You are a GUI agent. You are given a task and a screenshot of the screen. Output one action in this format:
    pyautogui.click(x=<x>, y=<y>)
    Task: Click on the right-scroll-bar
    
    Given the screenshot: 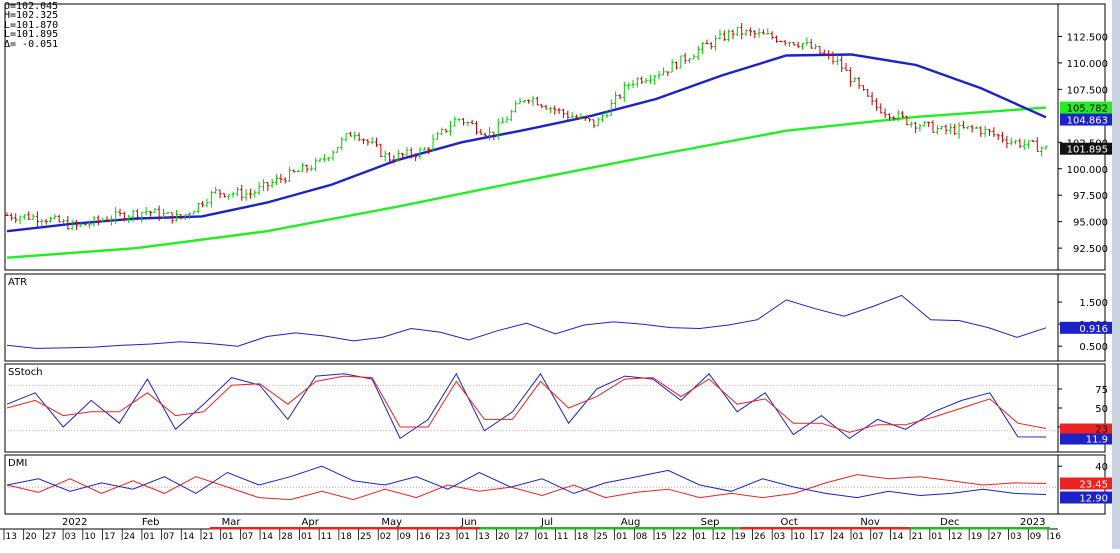 What is the action you would take?
    pyautogui.click(x=1116, y=274)
    